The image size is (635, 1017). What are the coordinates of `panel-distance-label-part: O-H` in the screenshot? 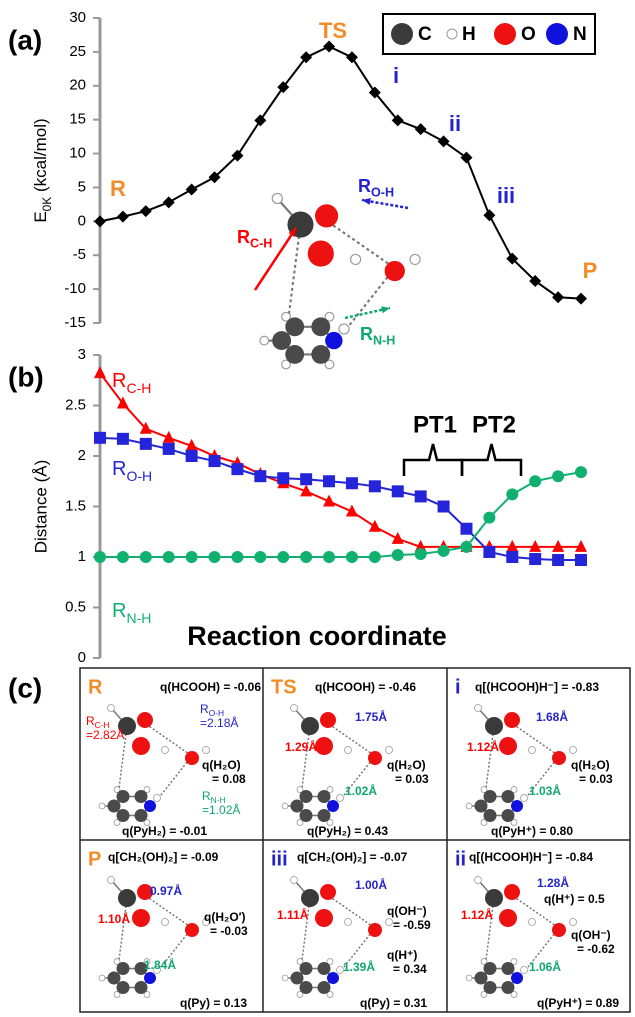 It's located at (216, 713).